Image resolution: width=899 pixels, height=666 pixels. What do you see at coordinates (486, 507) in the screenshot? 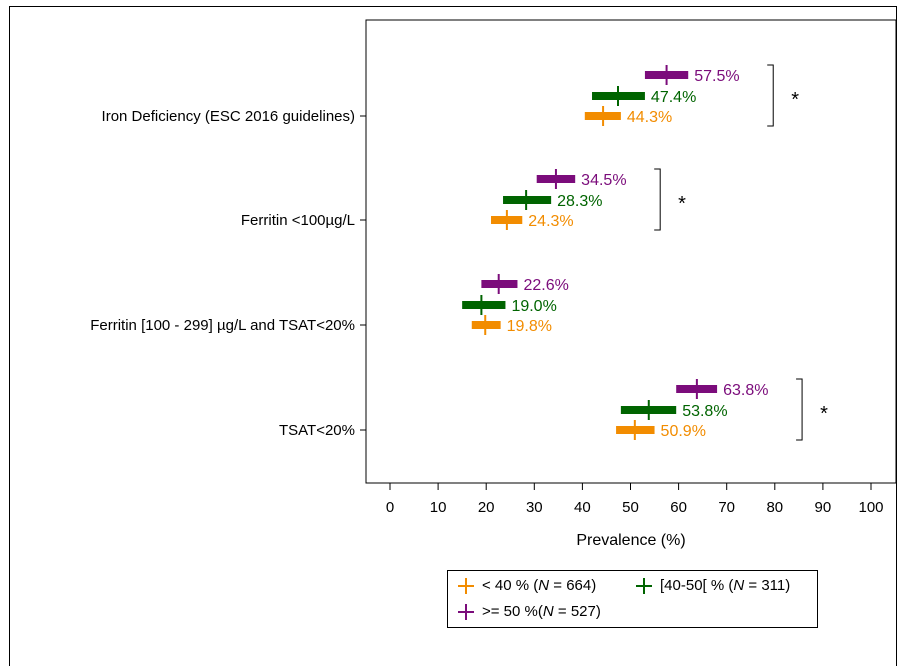
I see `x-tick-label-20: 20` at bounding box center [486, 507].